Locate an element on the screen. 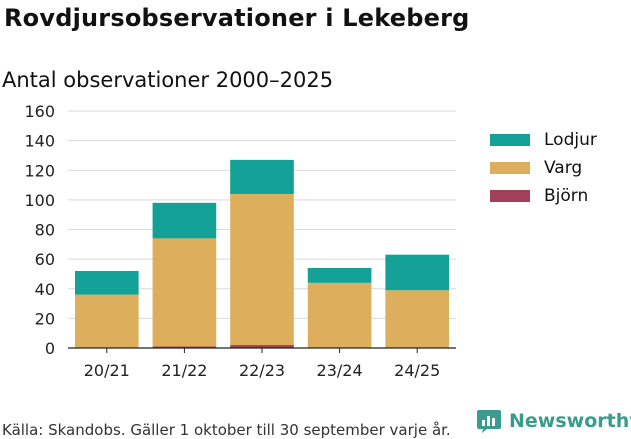 This screenshot has height=439, width=631. y-tick-label: 0 is located at coordinates (50, 348).